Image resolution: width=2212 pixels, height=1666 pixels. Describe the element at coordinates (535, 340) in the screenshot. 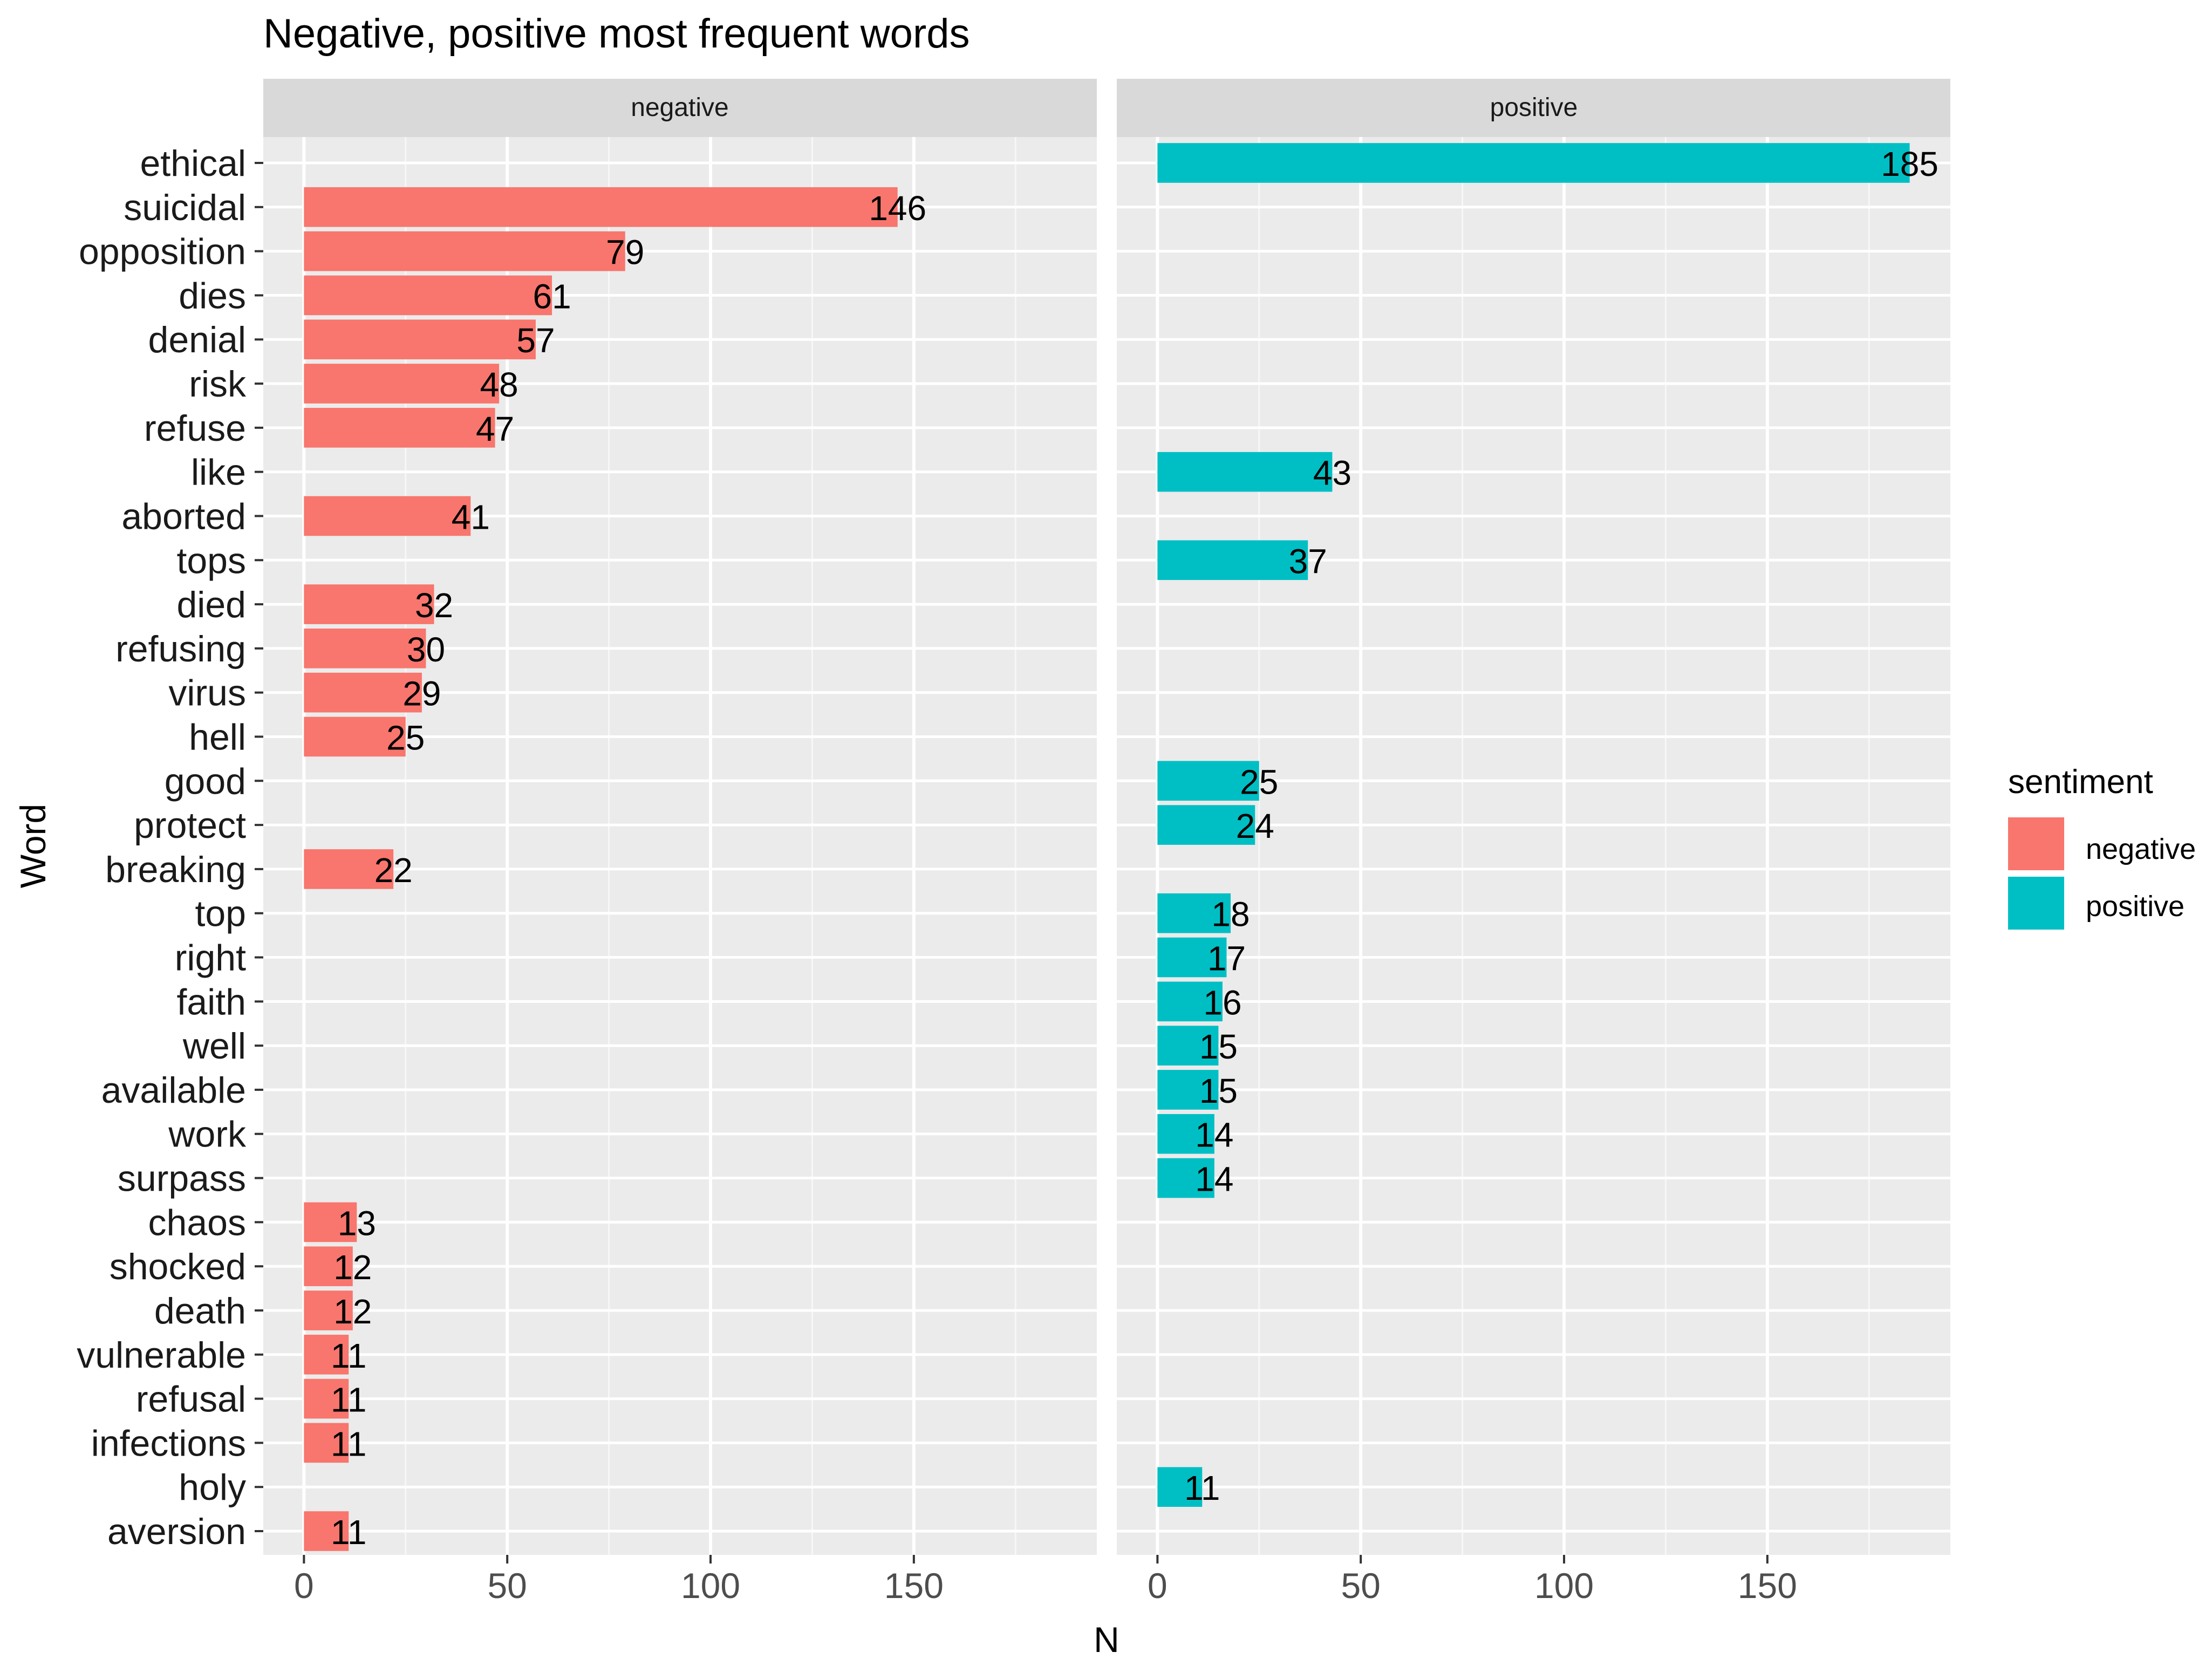

I see `data-label-negative-denial: 57` at that location.